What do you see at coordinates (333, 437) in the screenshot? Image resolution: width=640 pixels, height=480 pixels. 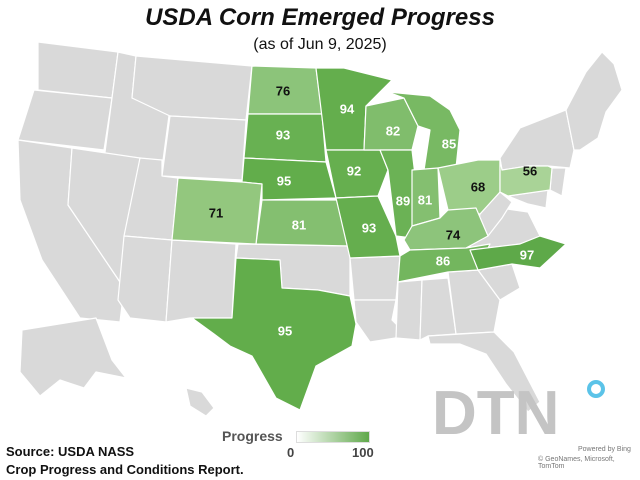 I see `legend-gradient-bar` at bounding box center [333, 437].